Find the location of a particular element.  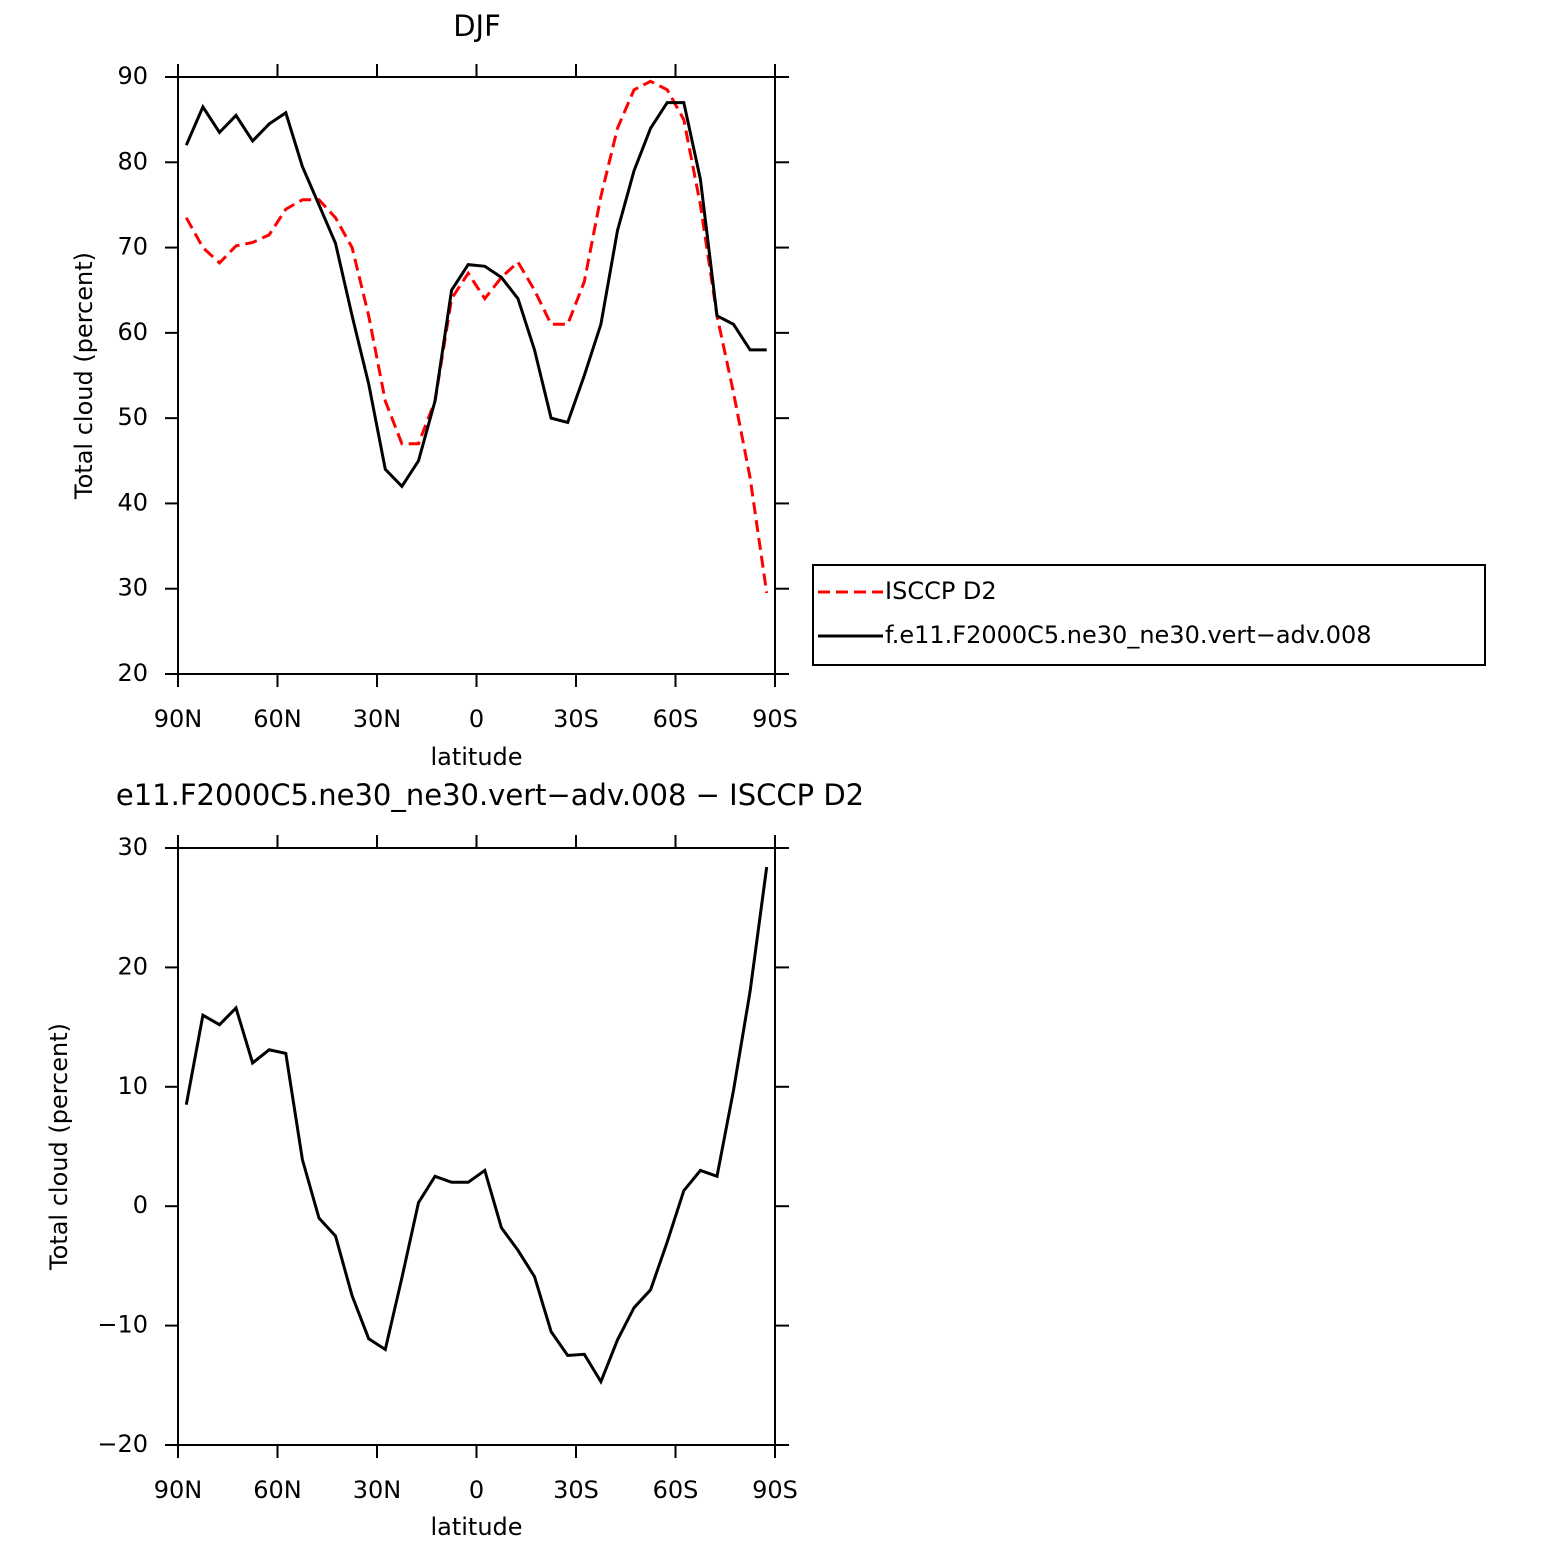

y-tick-label: −10 is located at coordinates (122, 1325).